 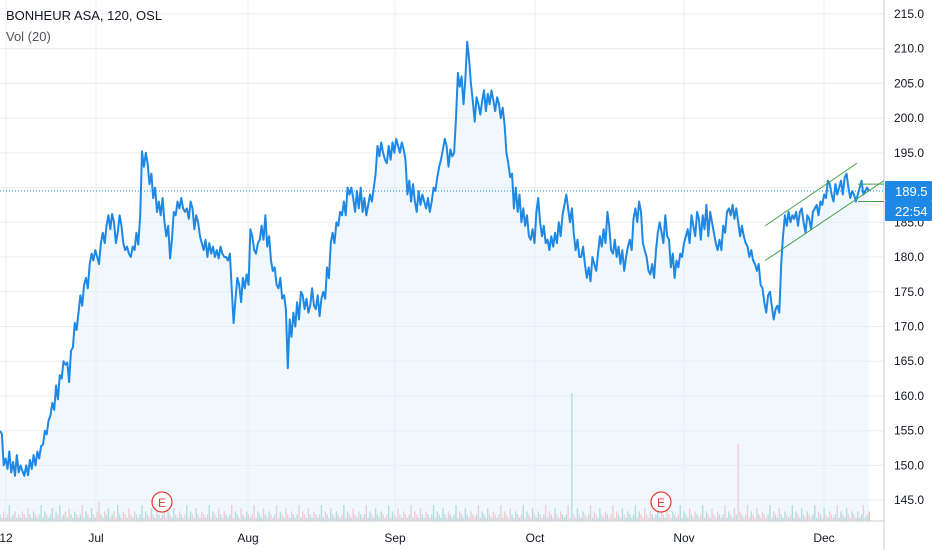 What do you see at coordinates (909, 396) in the screenshot?
I see `y-tick-label: 160.0` at bounding box center [909, 396].